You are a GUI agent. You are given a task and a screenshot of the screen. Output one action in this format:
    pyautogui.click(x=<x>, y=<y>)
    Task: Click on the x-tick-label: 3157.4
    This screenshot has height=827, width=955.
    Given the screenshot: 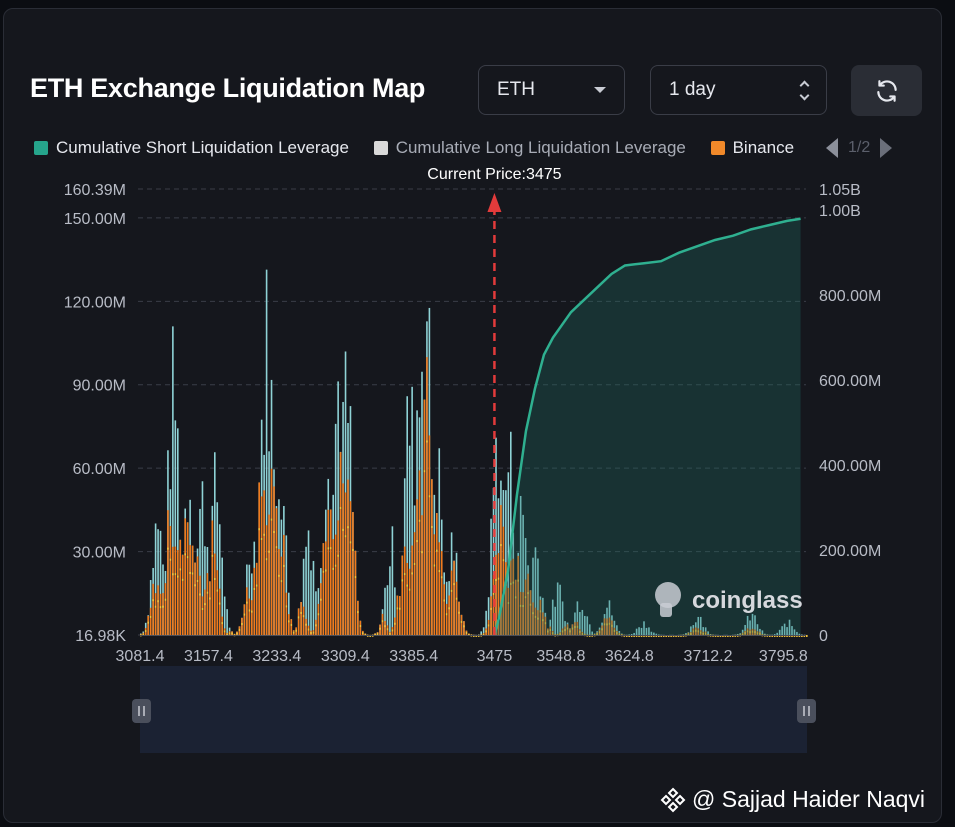 What is the action you would take?
    pyautogui.click(x=208, y=656)
    